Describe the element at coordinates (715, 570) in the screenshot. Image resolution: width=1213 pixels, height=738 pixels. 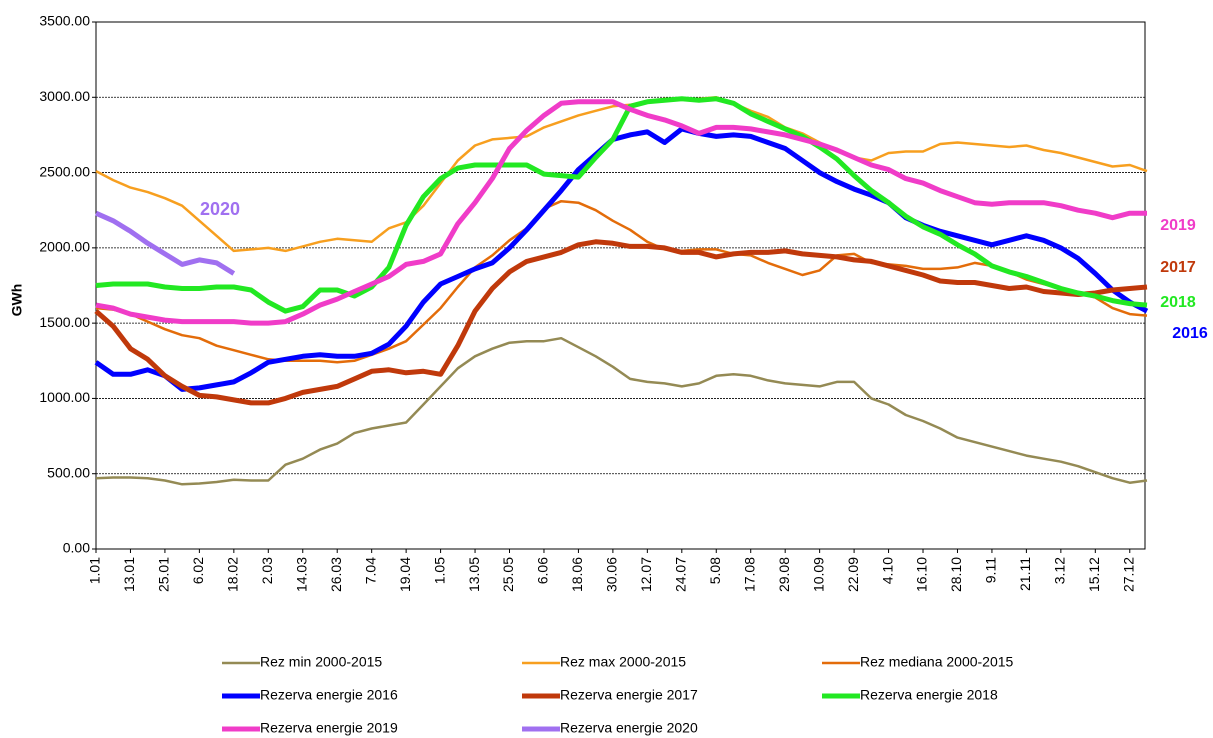
I see `x-tick-label: 5.08` at that location.